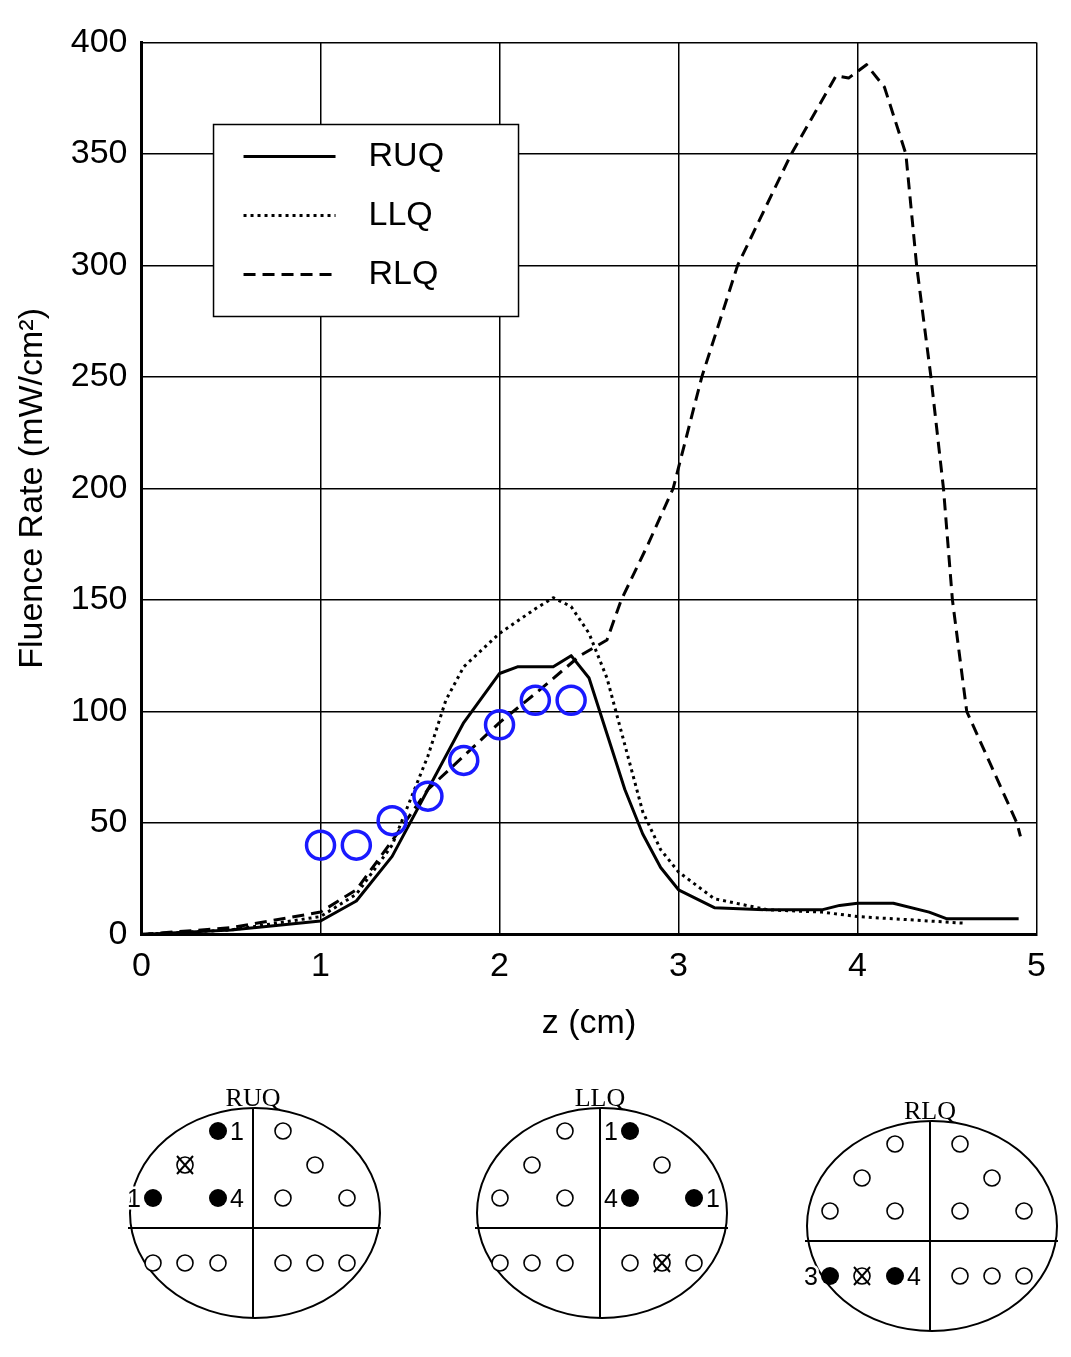 The image size is (1071, 1357). Describe the element at coordinates (499, 964) in the screenshot. I see `x-tick-label: 2` at that location.